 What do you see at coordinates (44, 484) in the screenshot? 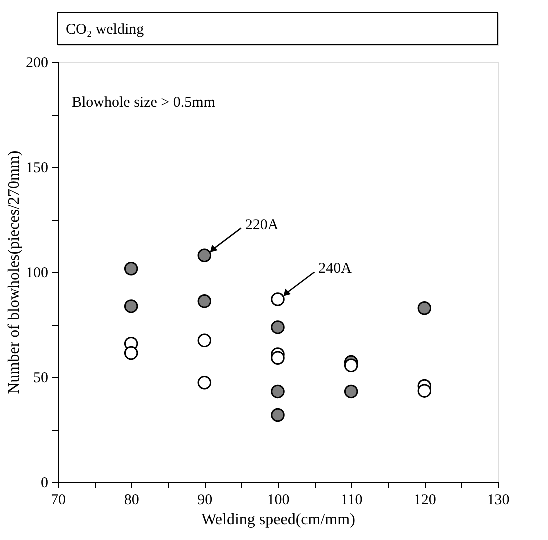
I see `y-tick-label: 0` at bounding box center [44, 484].